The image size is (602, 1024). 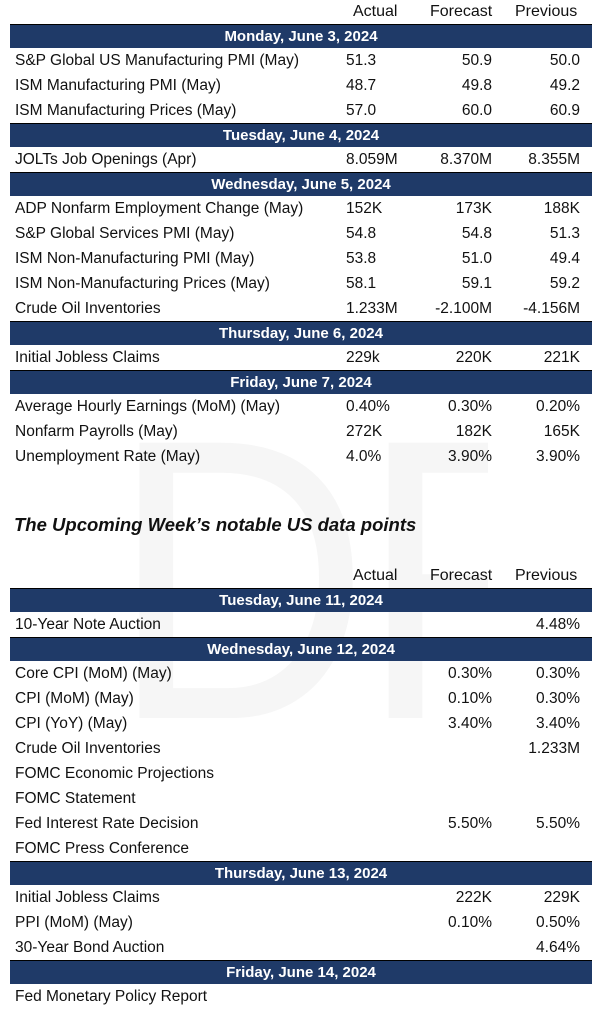 I want to click on forecast-value: 222K, so click(x=473, y=897).